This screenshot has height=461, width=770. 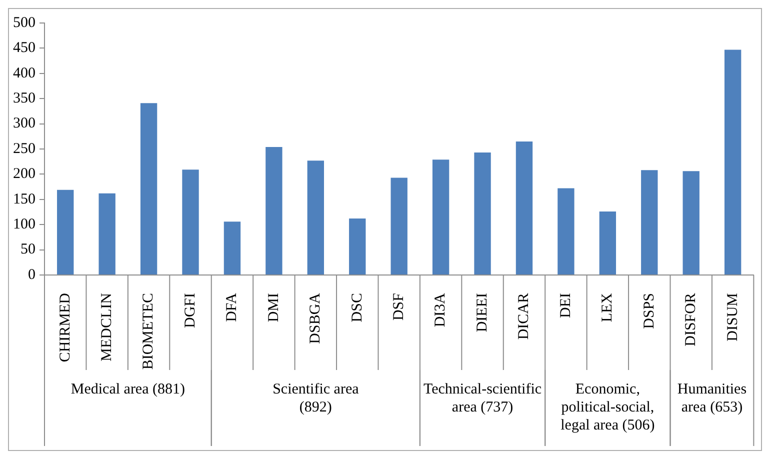 I want to click on x-tick-label: DMI, so click(x=274, y=307).